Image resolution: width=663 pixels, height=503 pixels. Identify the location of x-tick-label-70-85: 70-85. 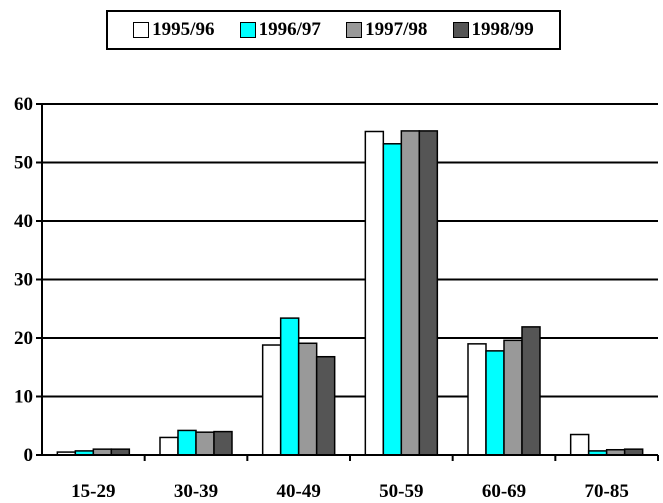
(607, 491).